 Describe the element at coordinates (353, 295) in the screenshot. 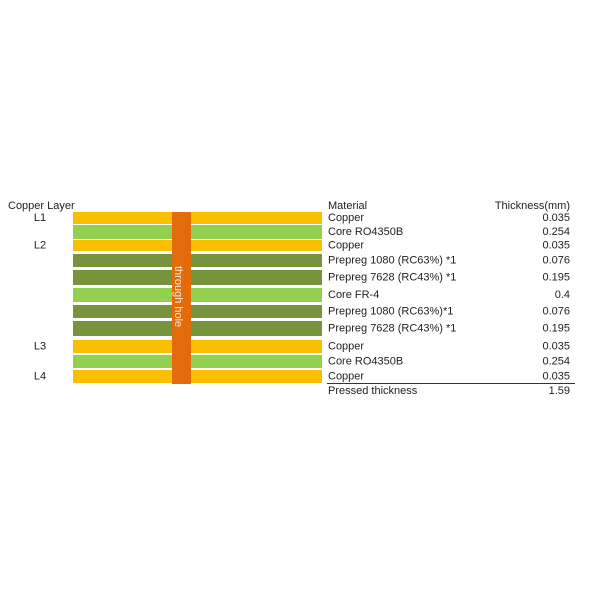

I see `material: Core FR-4` at that location.